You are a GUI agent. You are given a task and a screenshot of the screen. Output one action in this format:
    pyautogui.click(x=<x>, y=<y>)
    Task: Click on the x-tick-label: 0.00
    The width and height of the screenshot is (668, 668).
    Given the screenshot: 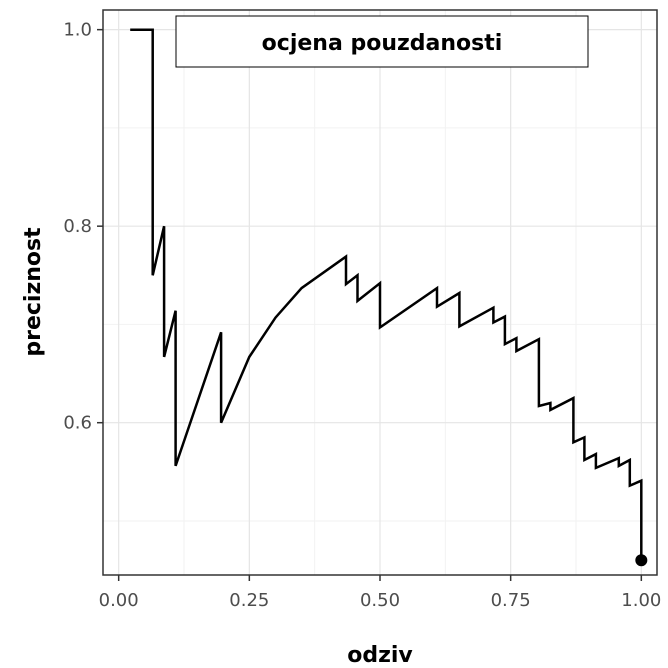 What is the action you would take?
    pyautogui.click(x=119, y=600)
    